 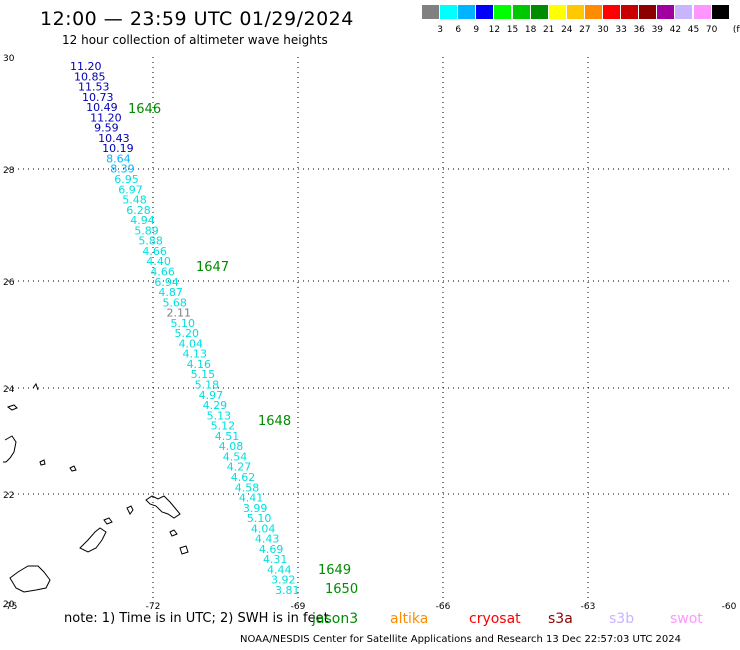 I want to click on wave-height-value: 6.97, so click(x=130, y=189).